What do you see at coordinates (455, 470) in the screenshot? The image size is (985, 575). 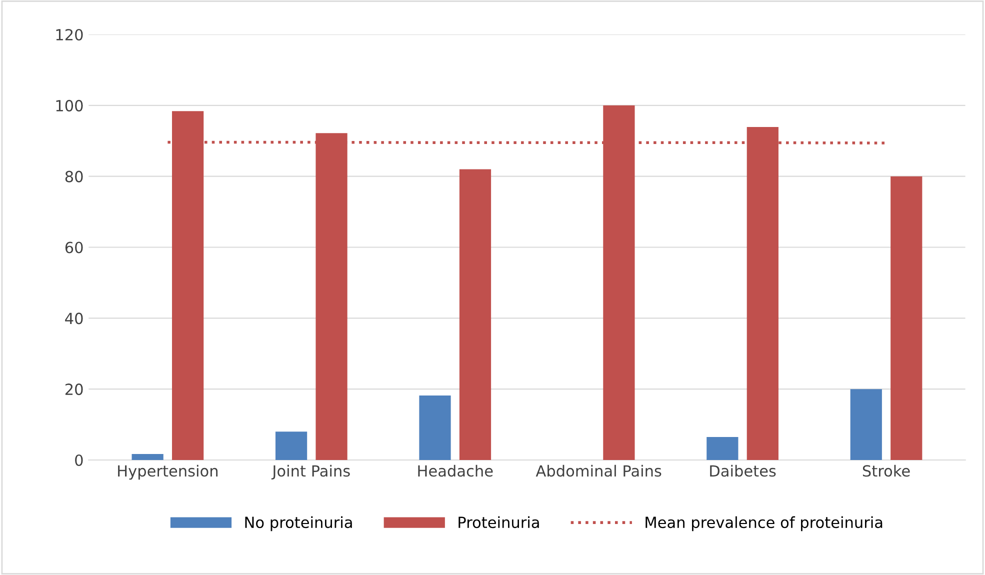 I see `x-tick-label: Headache` at bounding box center [455, 470].